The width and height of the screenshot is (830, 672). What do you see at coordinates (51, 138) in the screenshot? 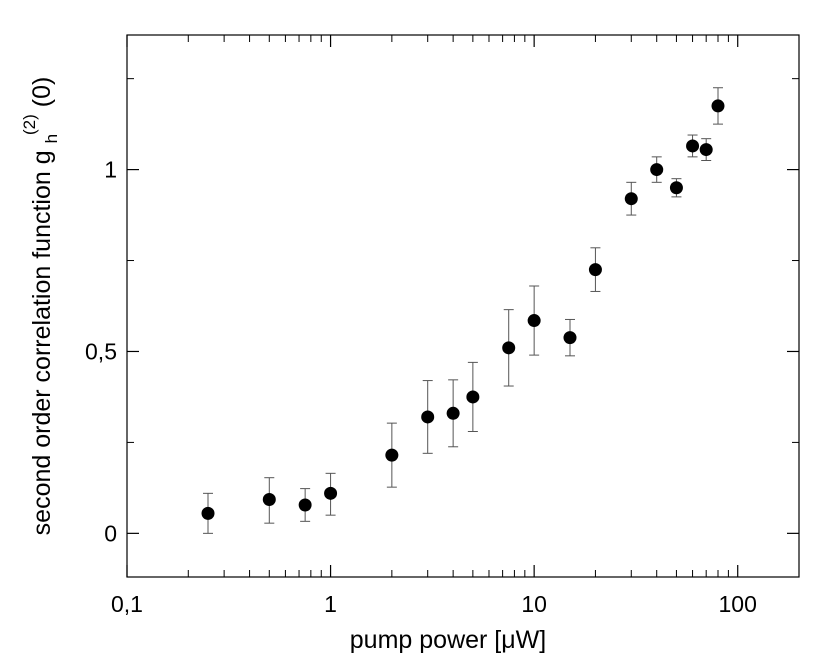
I see `y-axis-label-subscript: h` at bounding box center [51, 138].